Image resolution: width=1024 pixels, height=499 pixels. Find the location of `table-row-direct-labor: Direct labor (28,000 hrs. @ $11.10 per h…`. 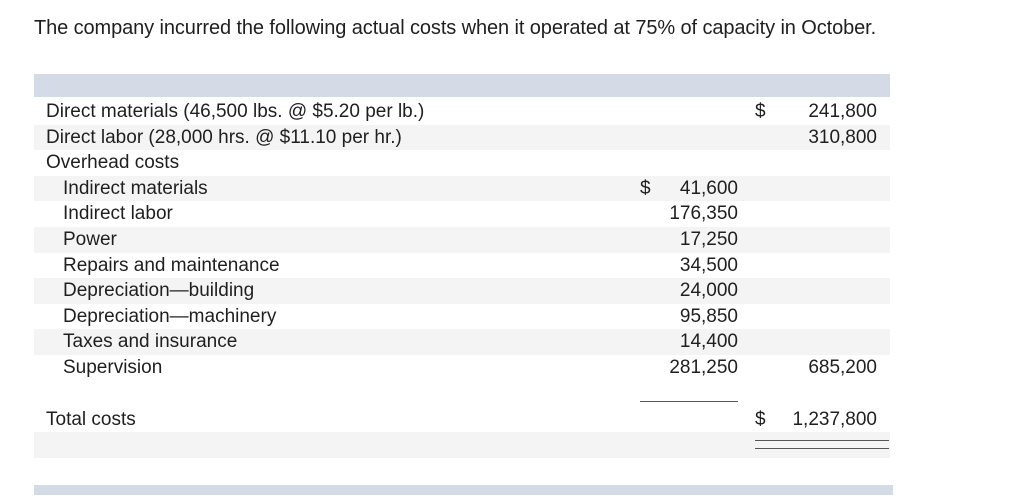

table-row-direct-labor: Direct labor (28,000 hrs. @ $11.10 per h… is located at coordinates (462, 137).